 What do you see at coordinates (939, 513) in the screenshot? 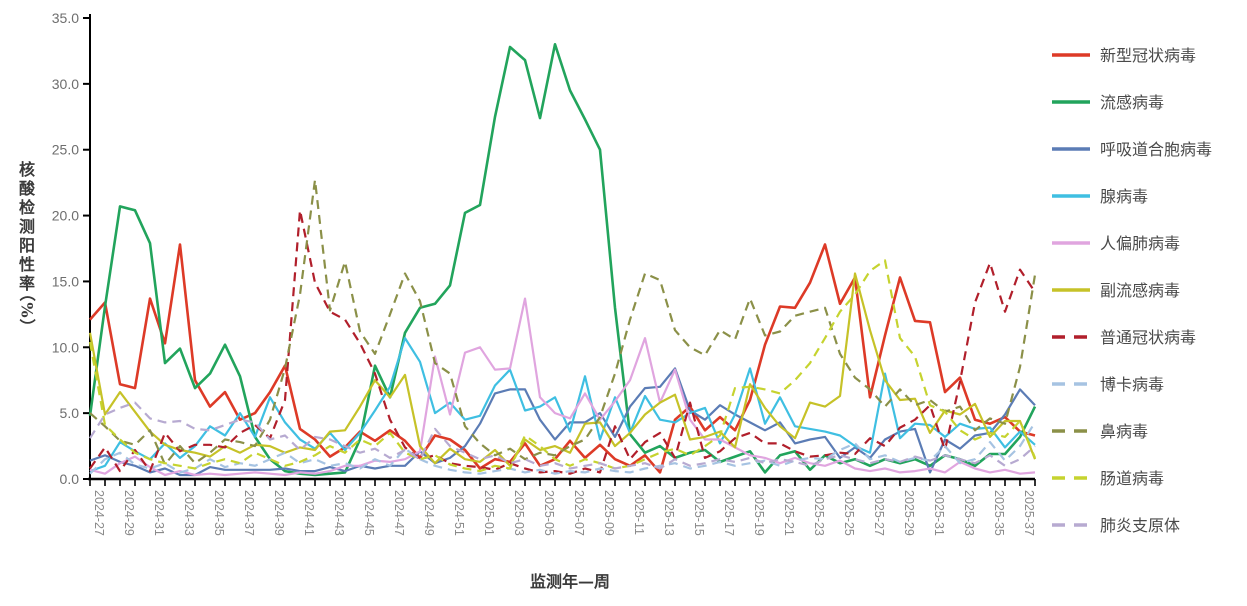
I see `x-tick-label: 2025-31` at bounding box center [939, 513].